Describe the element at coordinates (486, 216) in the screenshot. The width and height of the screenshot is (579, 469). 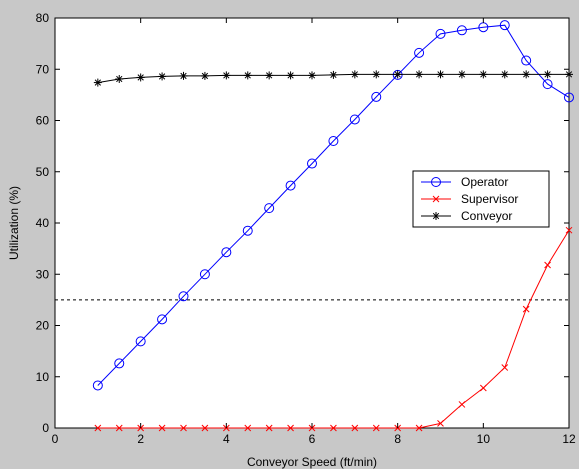
I see `legend-label: Conveyor` at that location.